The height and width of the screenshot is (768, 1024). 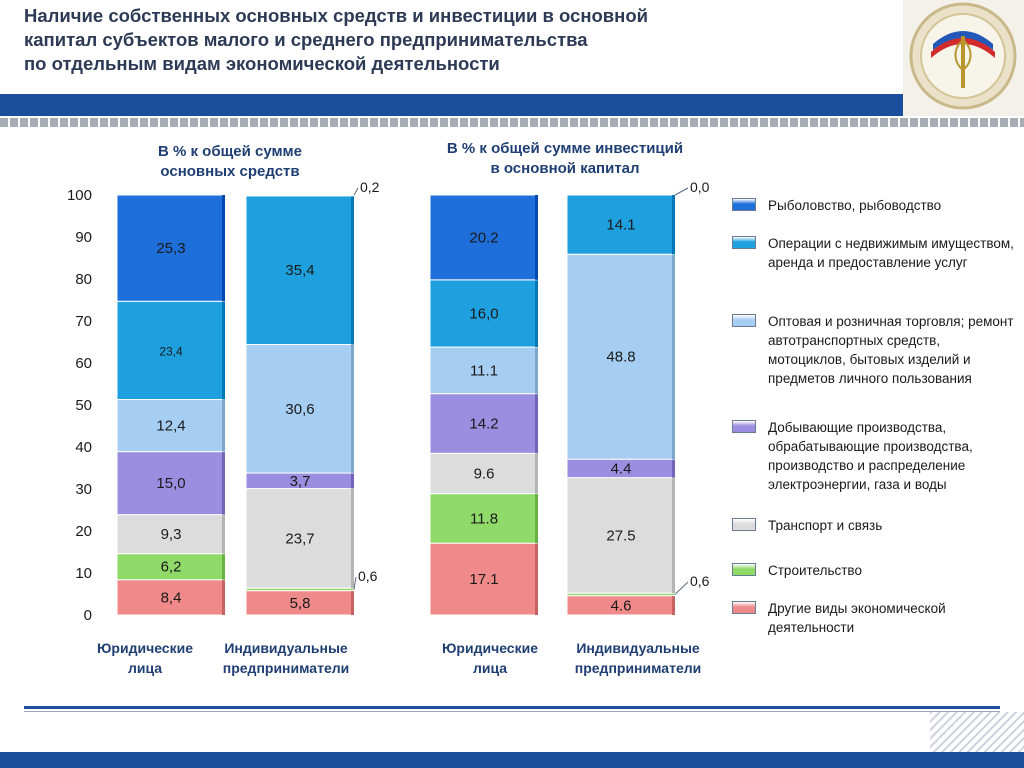 I want to click on subtitle-assets-line-1: В % к общей сумме, so click(x=230, y=151).